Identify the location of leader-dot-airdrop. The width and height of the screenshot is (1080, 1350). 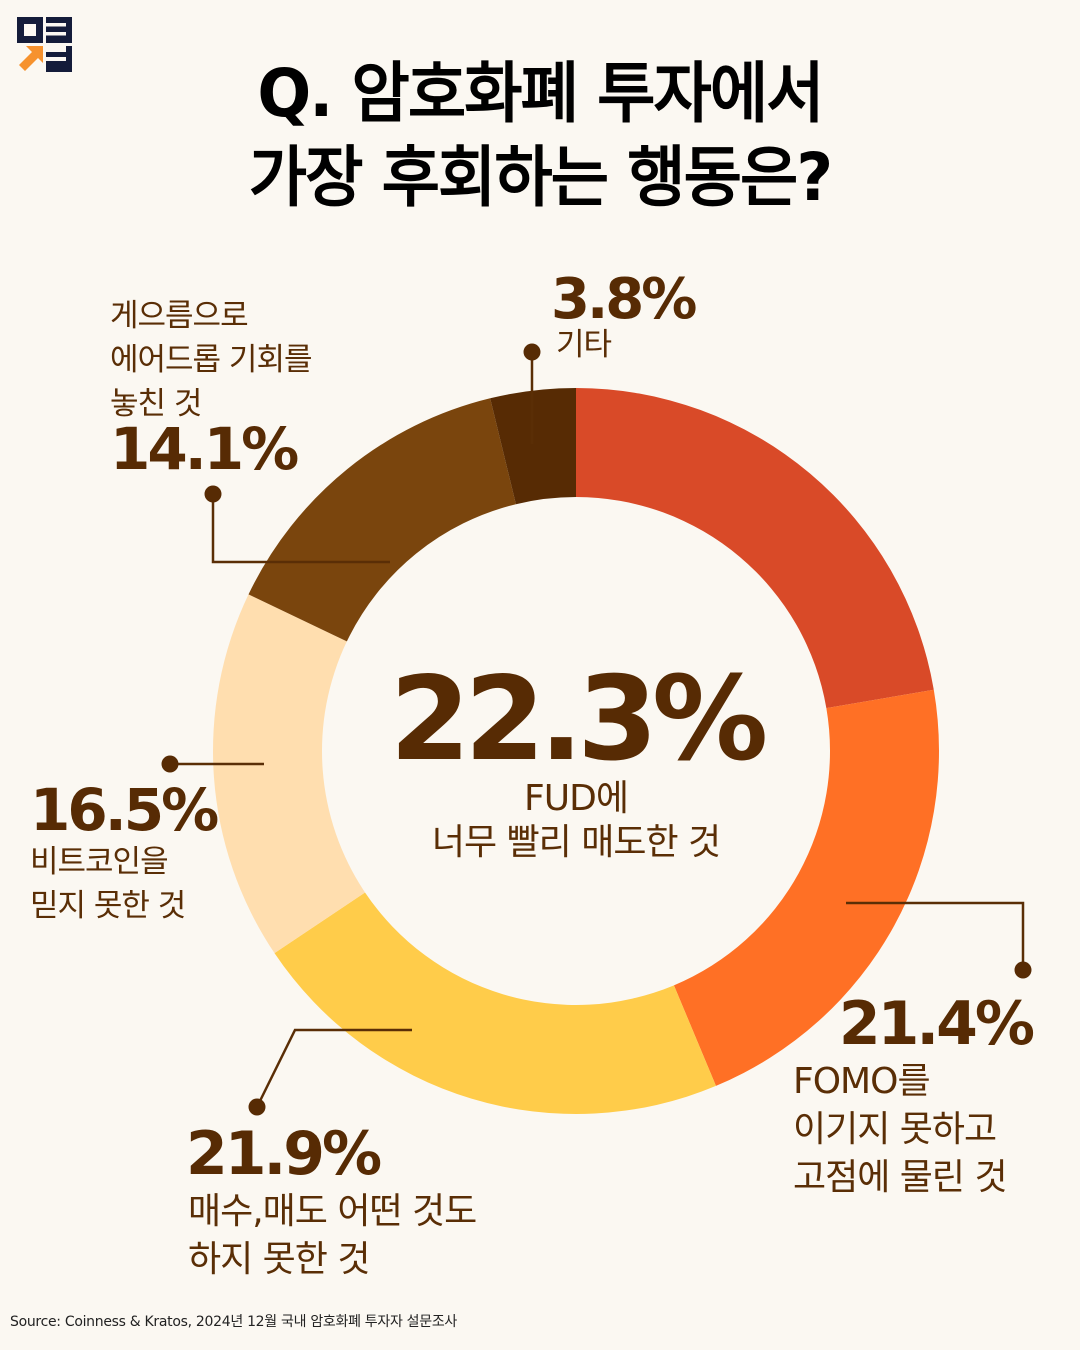
(213, 494).